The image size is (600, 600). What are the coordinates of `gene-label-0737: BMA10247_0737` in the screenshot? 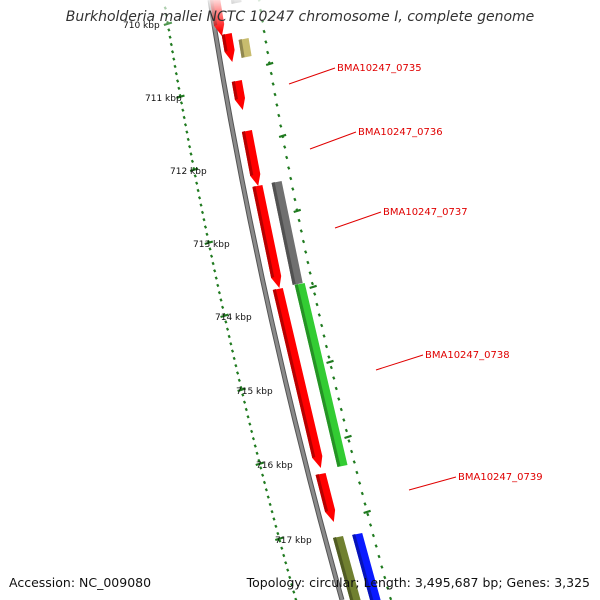 It's located at (425, 212).